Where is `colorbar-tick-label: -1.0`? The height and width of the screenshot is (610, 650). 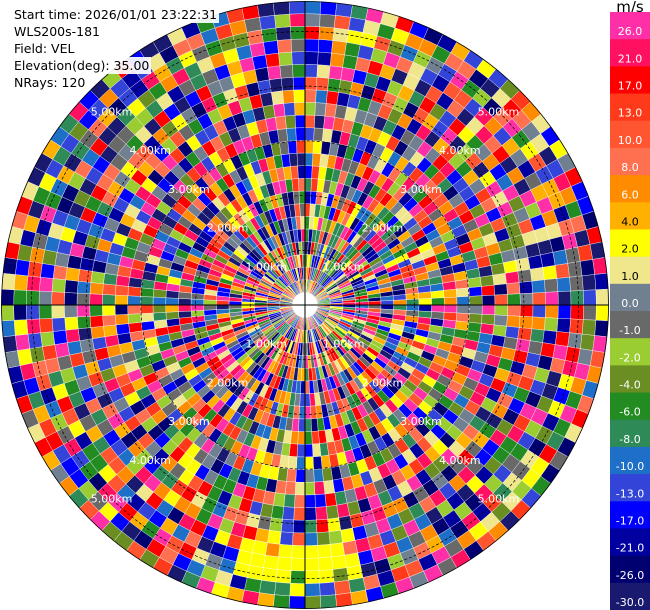 colorbar-tick-label: -1.0 is located at coordinates (629, 330).